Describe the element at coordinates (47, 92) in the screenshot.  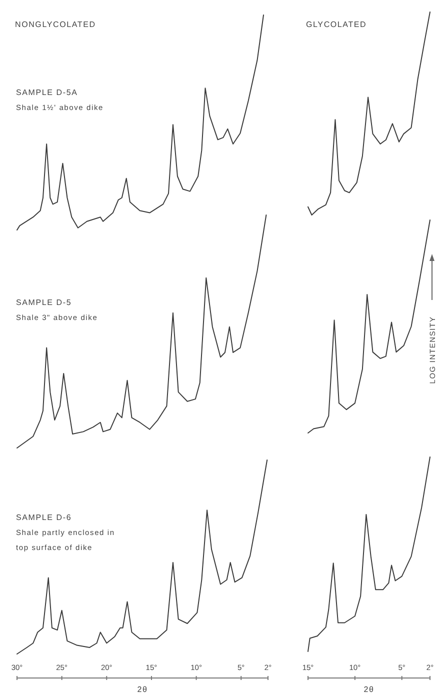
I see `annotation: SAMPLE D-5A` at that location.